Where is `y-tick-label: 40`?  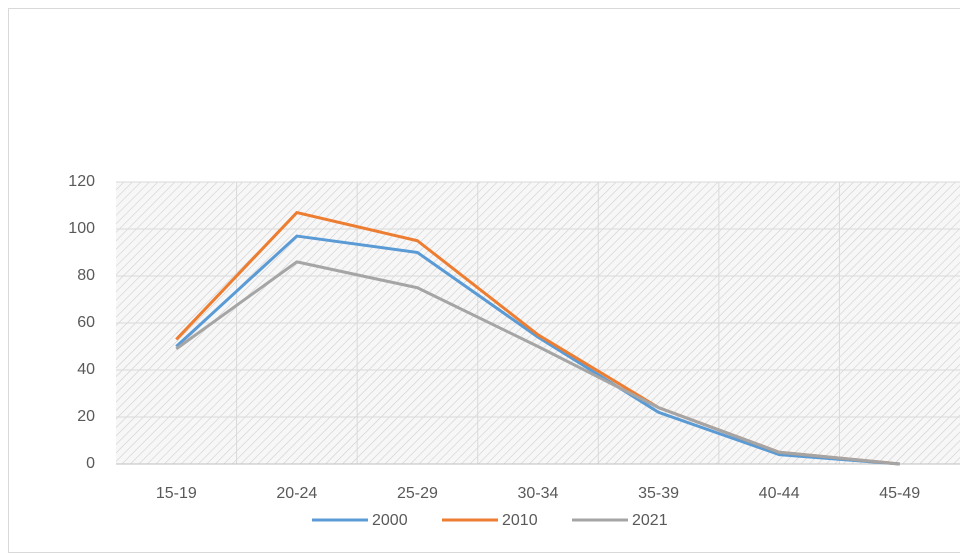 y-tick-label: 40 is located at coordinates (86, 369).